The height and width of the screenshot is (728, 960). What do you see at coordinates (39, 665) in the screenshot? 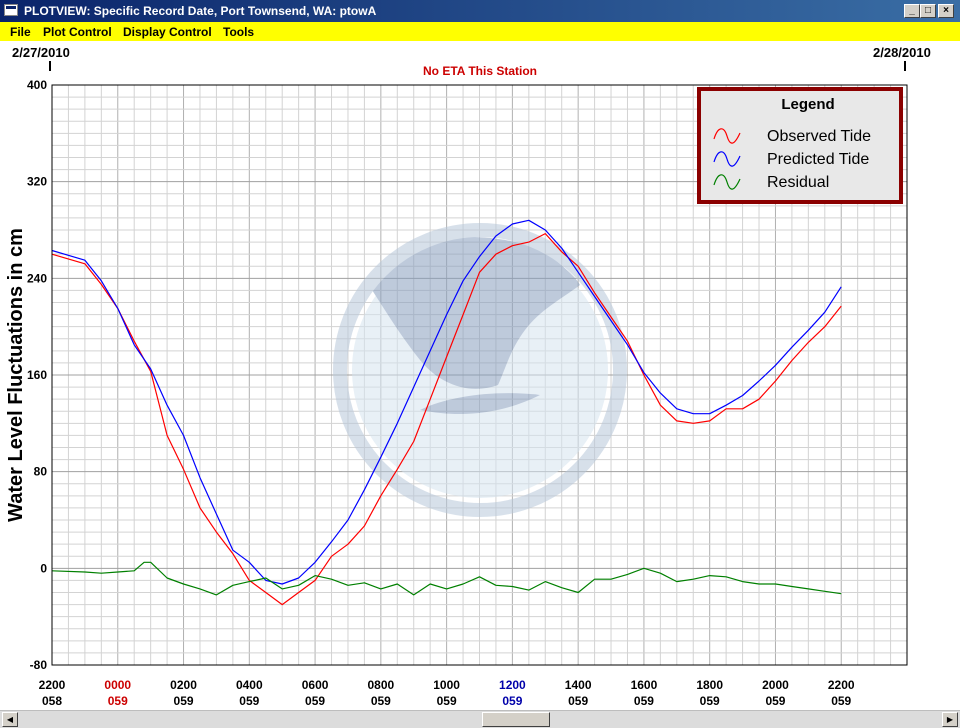
I see `y-tick-label: -80` at bounding box center [39, 665].